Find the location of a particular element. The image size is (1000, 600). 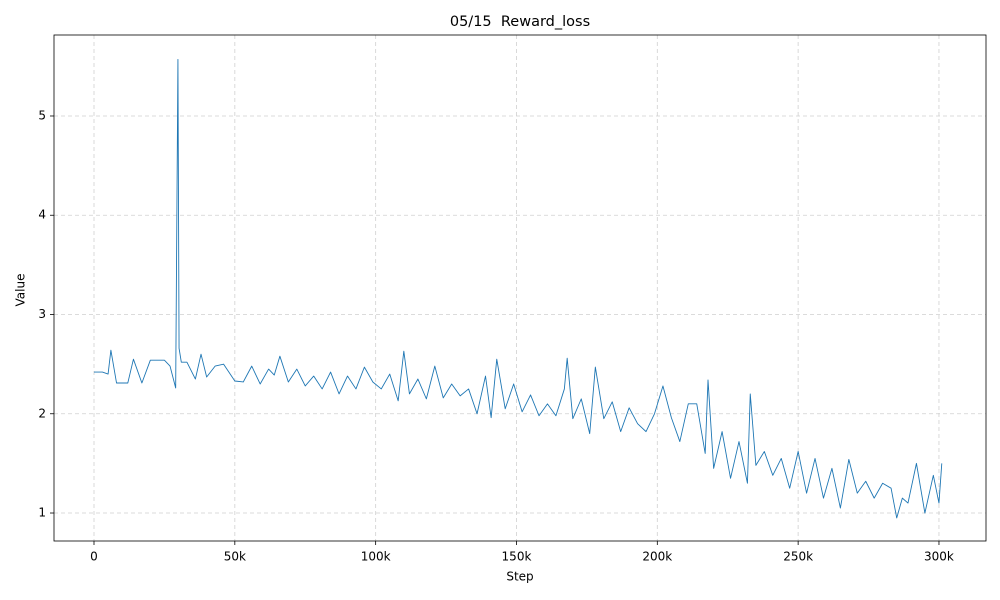

x-tick-label: 300k is located at coordinates (939, 557).